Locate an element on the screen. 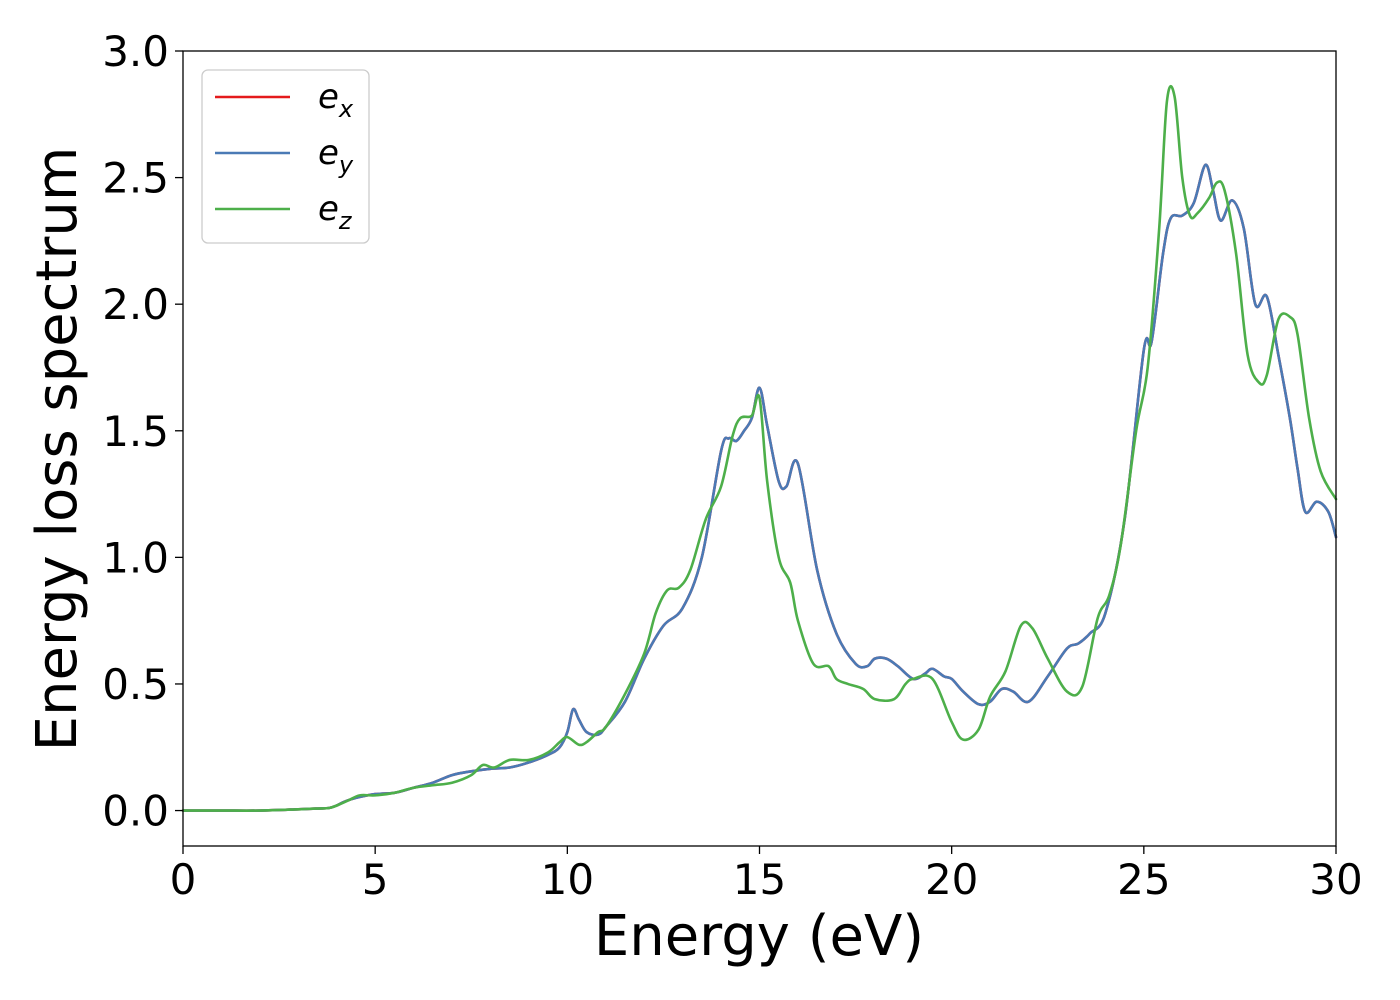  x-tick-label: 5 is located at coordinates (375, 879).